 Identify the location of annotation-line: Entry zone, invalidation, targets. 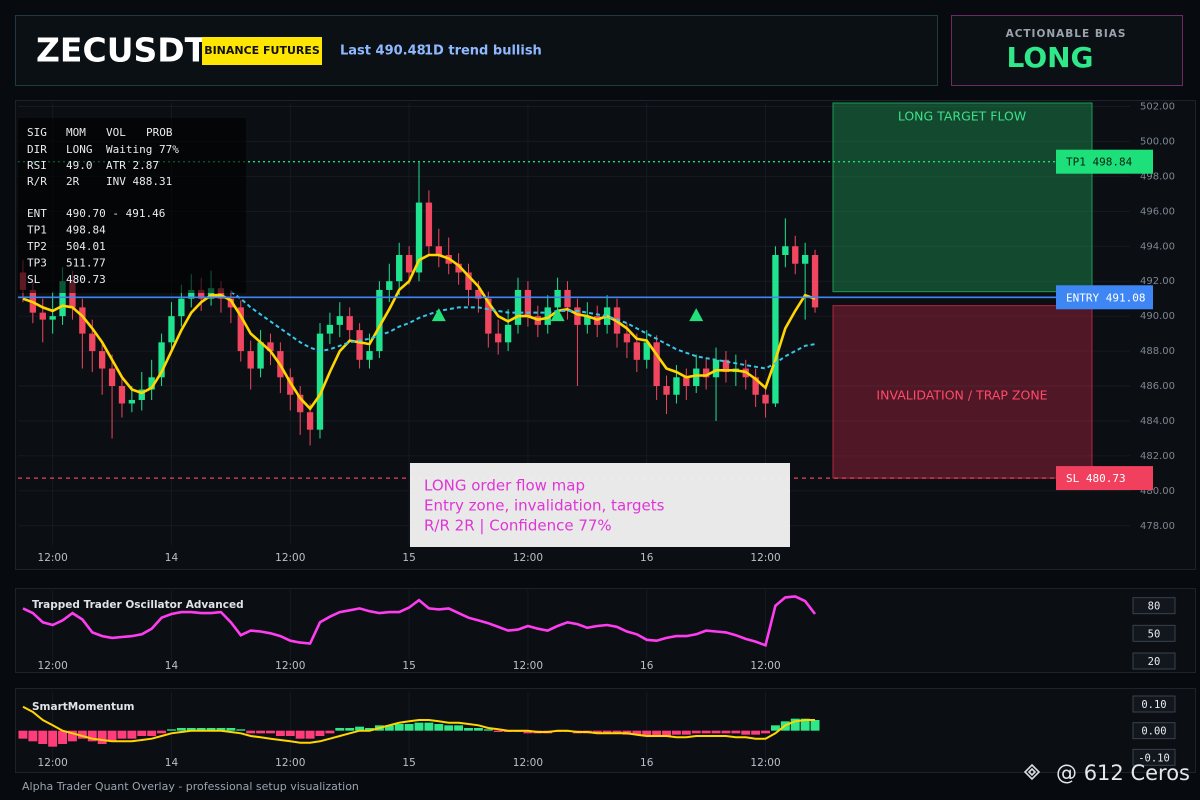
(544, 506).